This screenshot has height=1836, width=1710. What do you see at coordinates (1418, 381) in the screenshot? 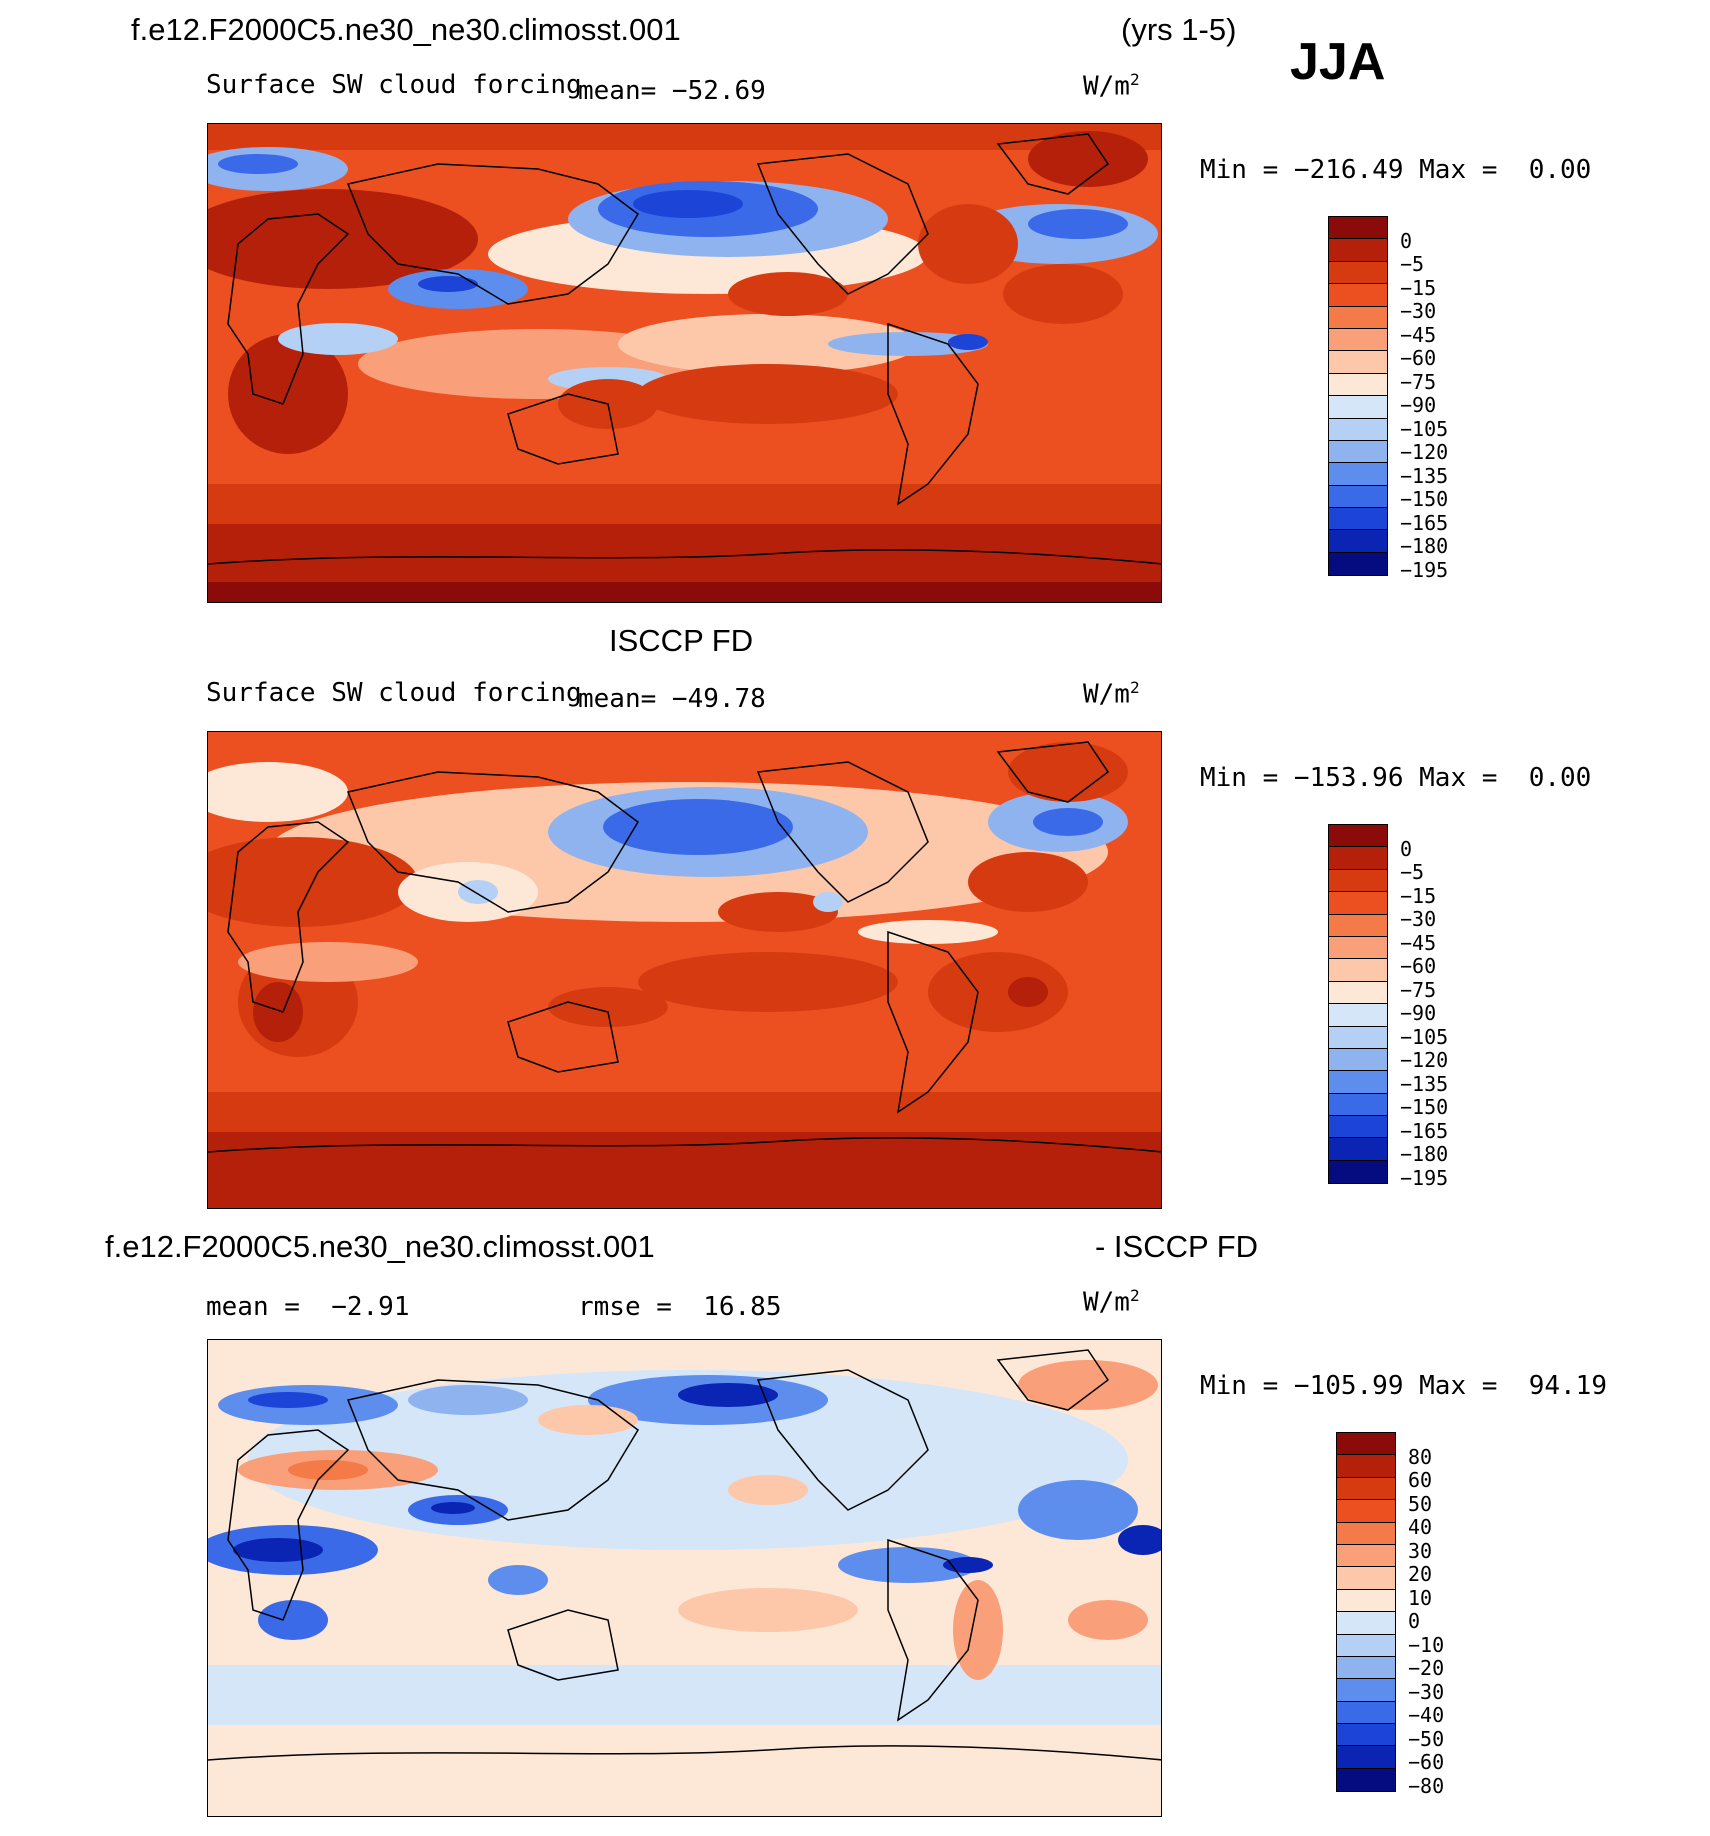
I see `panel1-colorbar-tick-label: −75` at bounding box center [1418, 381].